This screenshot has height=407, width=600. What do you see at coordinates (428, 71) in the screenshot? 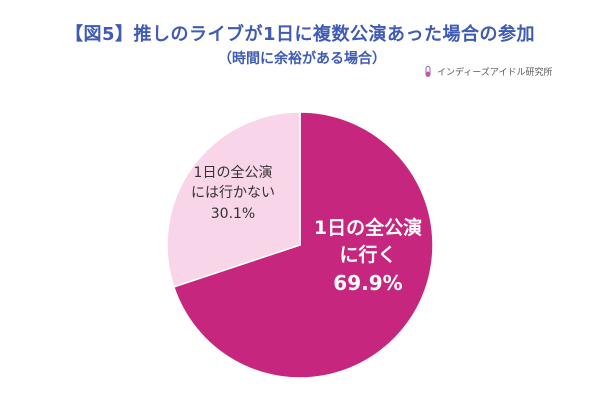
I see `test-tube-icon` at bounding box center [428, 71].